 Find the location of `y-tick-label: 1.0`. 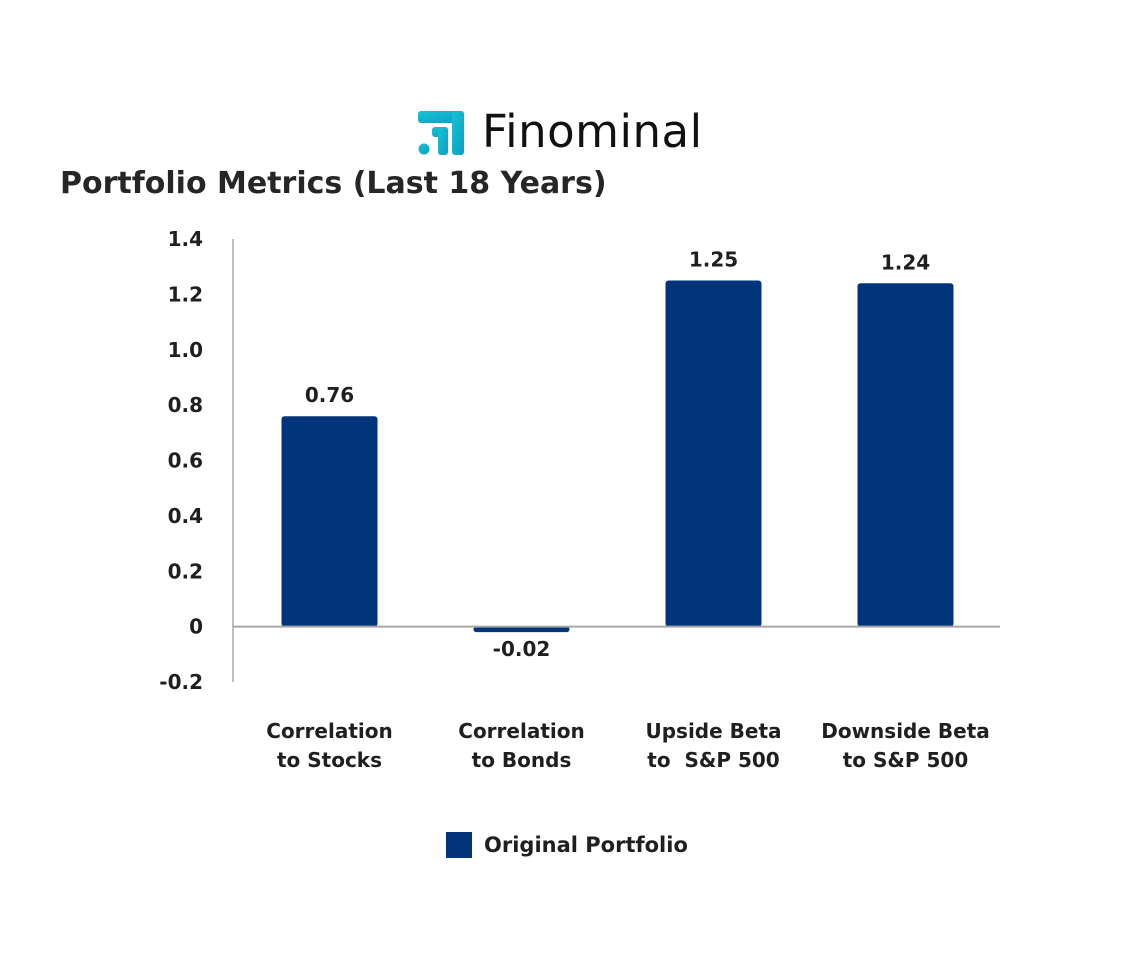

y-tick-label: 1.0 is located at coordinates (185, 350).